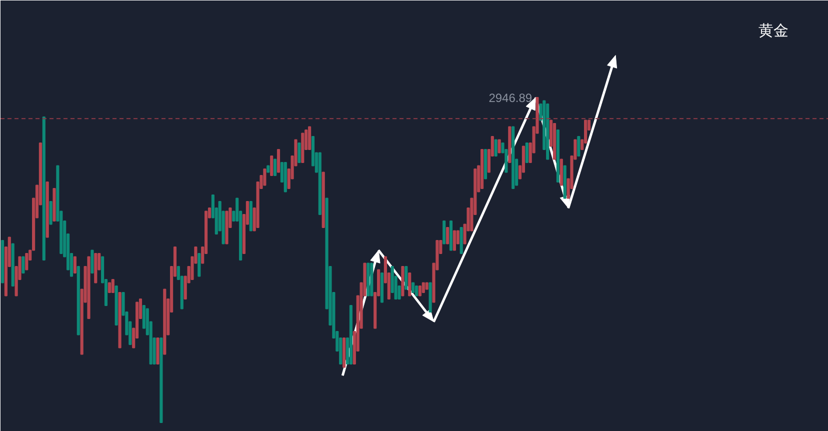  I want to click on text: 黄金, so click(773, 31).